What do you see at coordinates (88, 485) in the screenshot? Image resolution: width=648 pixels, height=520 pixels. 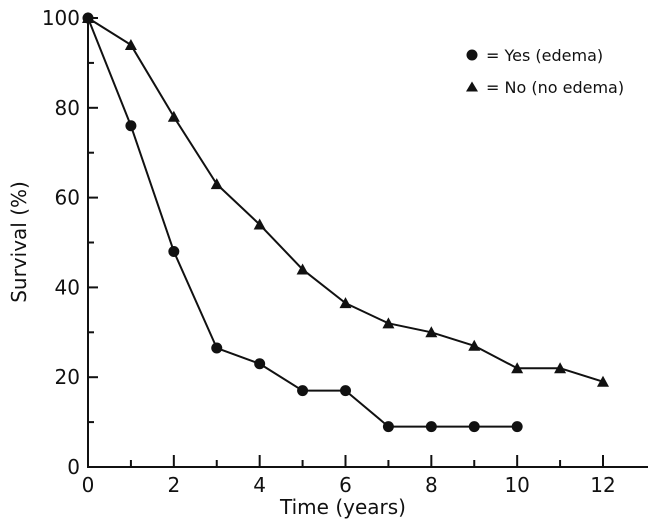 I see `x-tick-label: 0` at bounding box center [88, 485].